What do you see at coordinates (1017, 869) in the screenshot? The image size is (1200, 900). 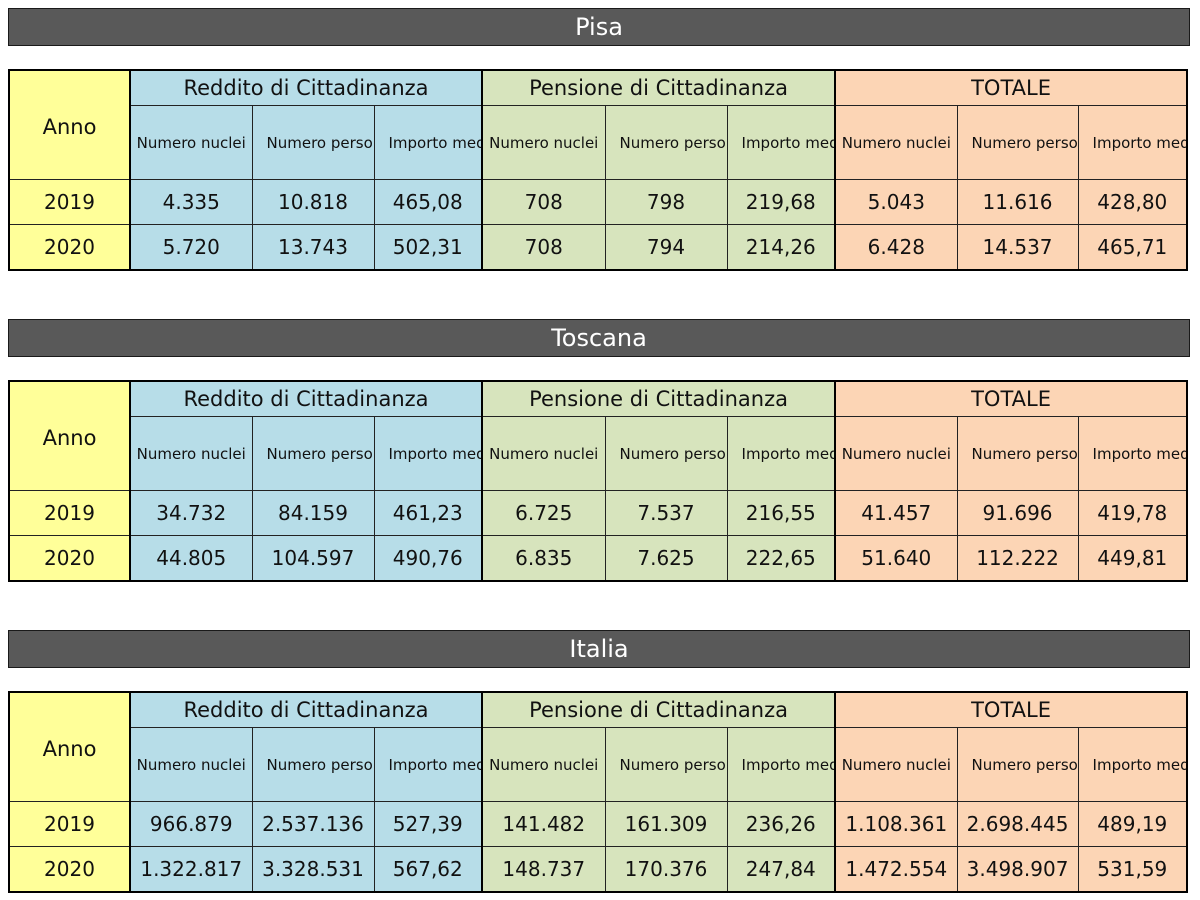 I see `value-cell-totale-numero-persone: 3.498.907` at bounding box center [1017, 869].